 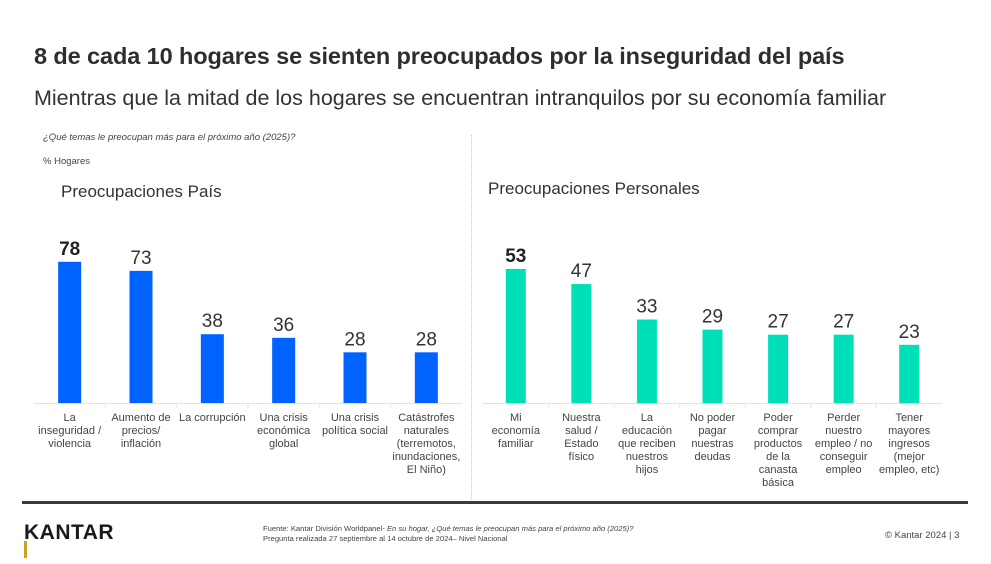 I want to click on category-label-line: naturales, so click(x=426, y=431).